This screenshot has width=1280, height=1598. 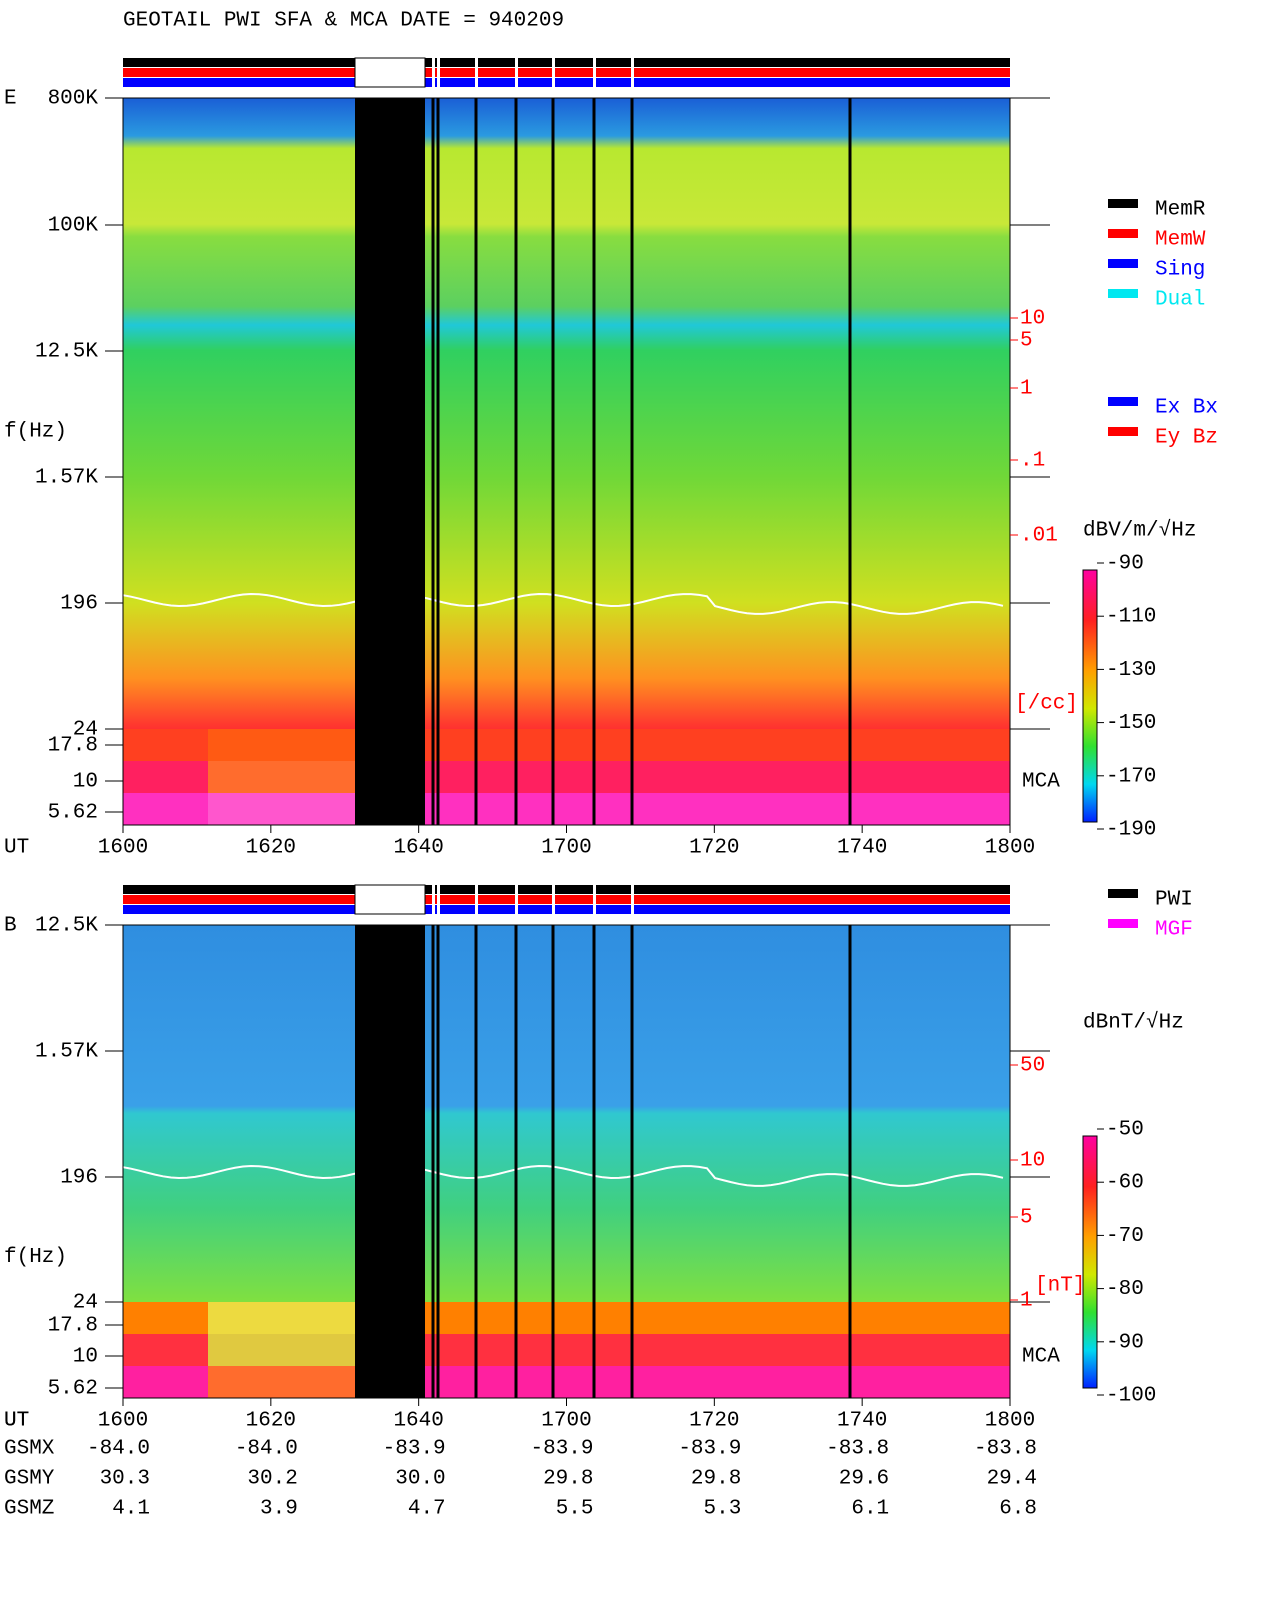 I want to click on ephemeris-value: 29.8, so click(x=568, y=1479).